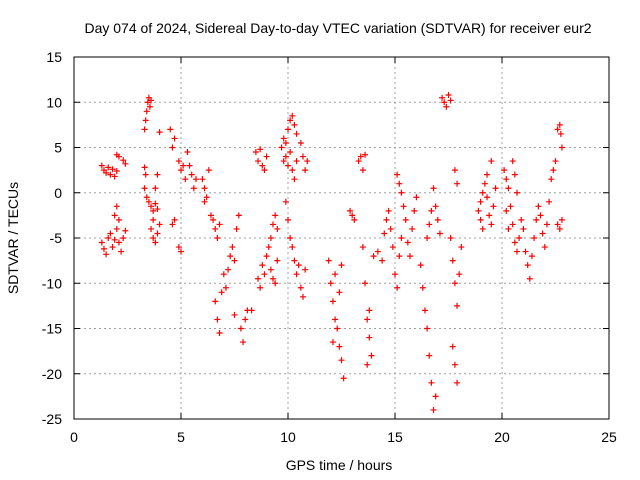  What do you see at coordinates (288, 437) in the screenshot?
I see `x-tick-label: 10` at bounding box center [288, 437].